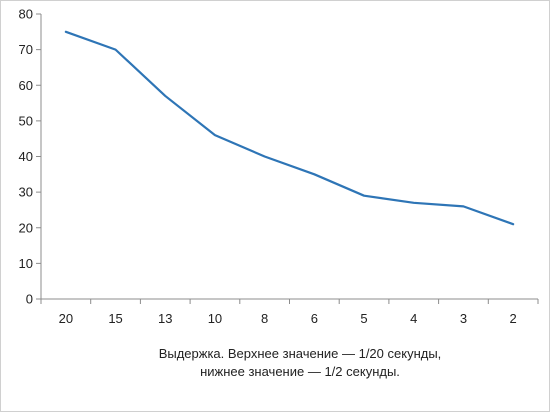 The height and width of the screenshot is (412, 550). I want to click on x-tick-label: 8, so click(264, 318).